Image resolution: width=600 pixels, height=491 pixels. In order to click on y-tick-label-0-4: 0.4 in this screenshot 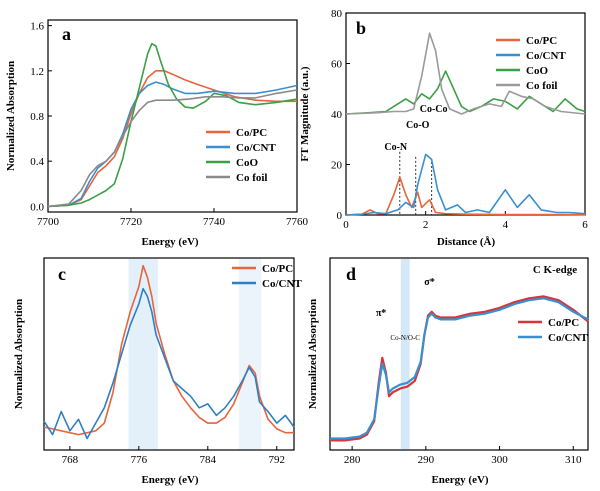, I will do `click(37, 162)`.